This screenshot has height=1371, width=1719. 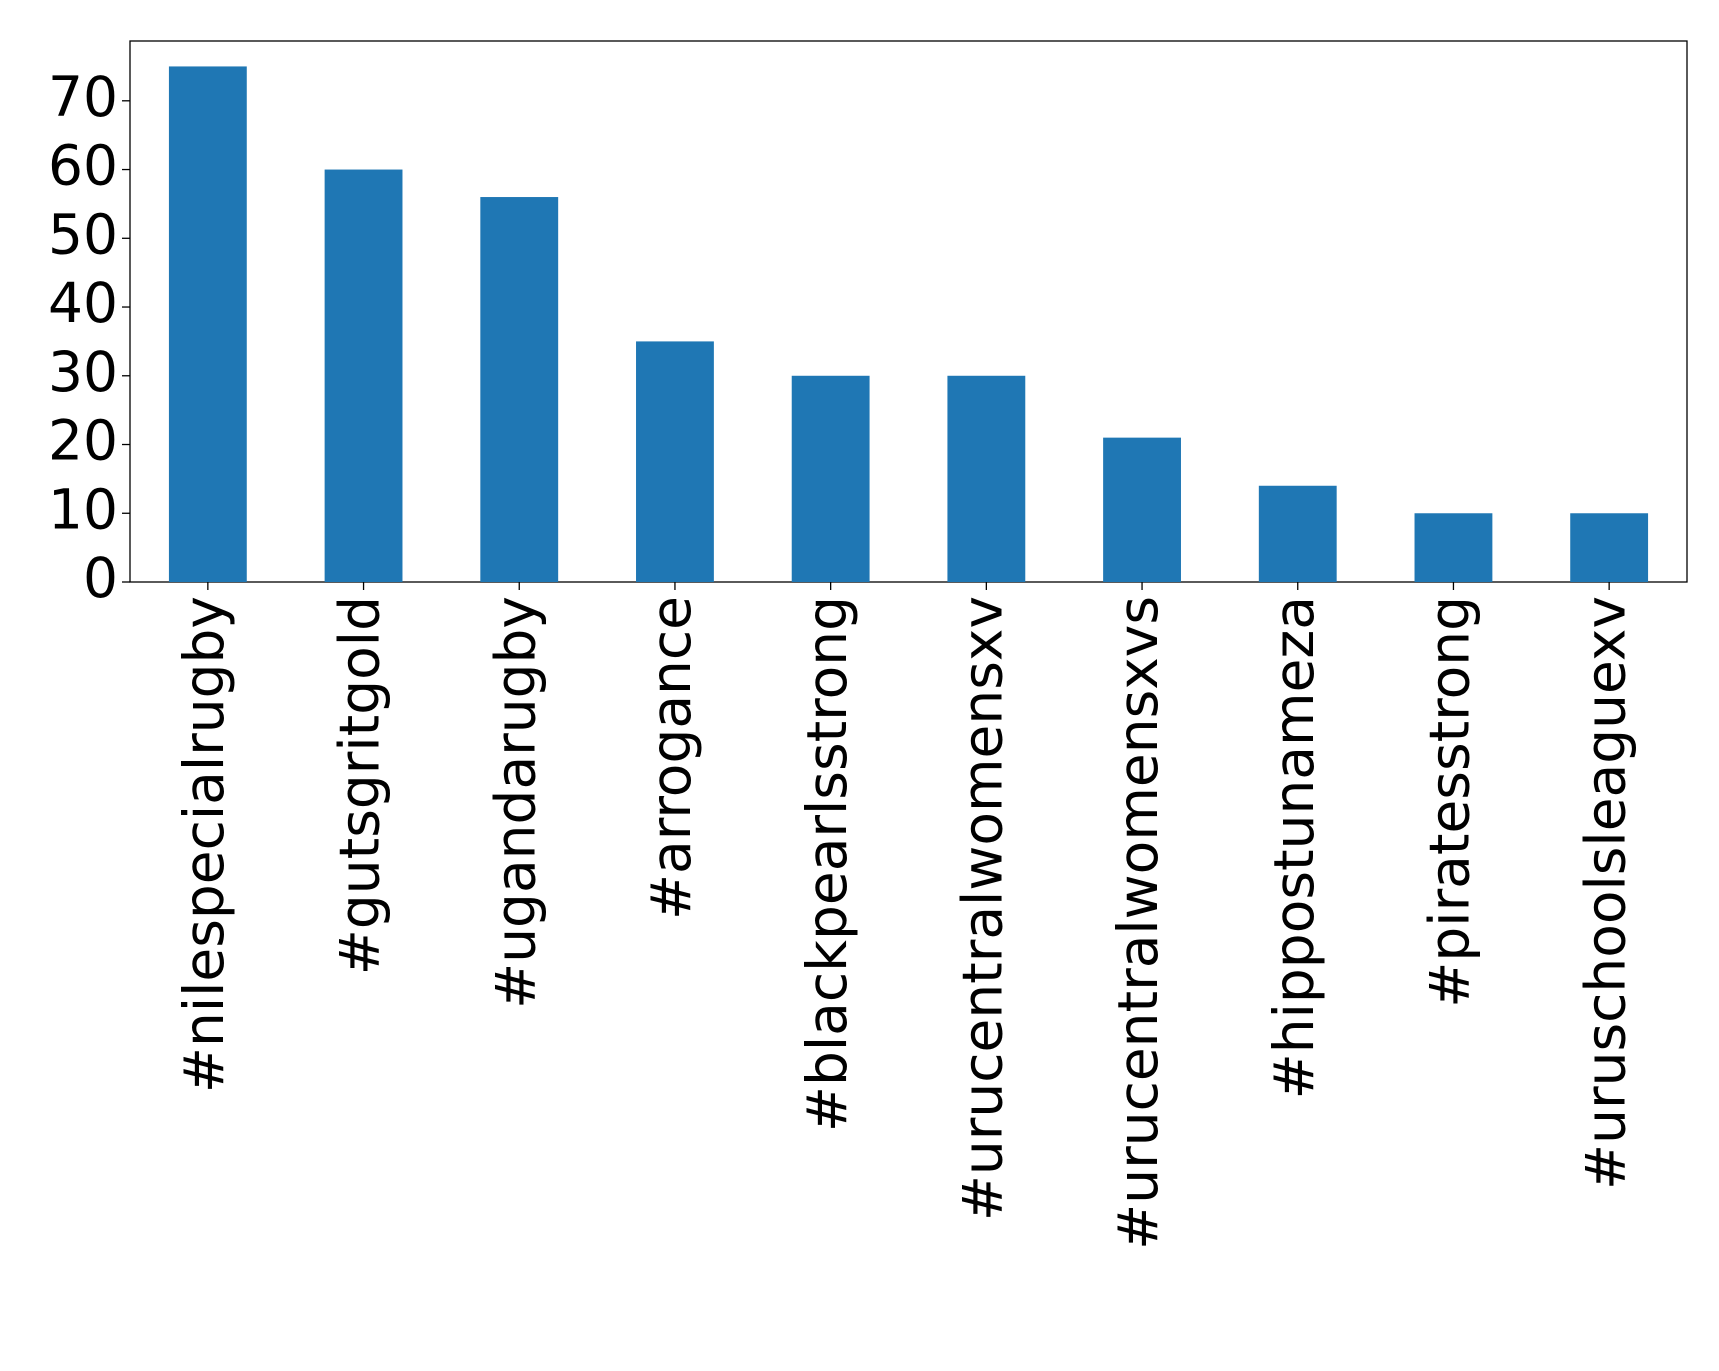 I want to click on x-tick-label: #gutsgritgold, so click(x=360, y=785).